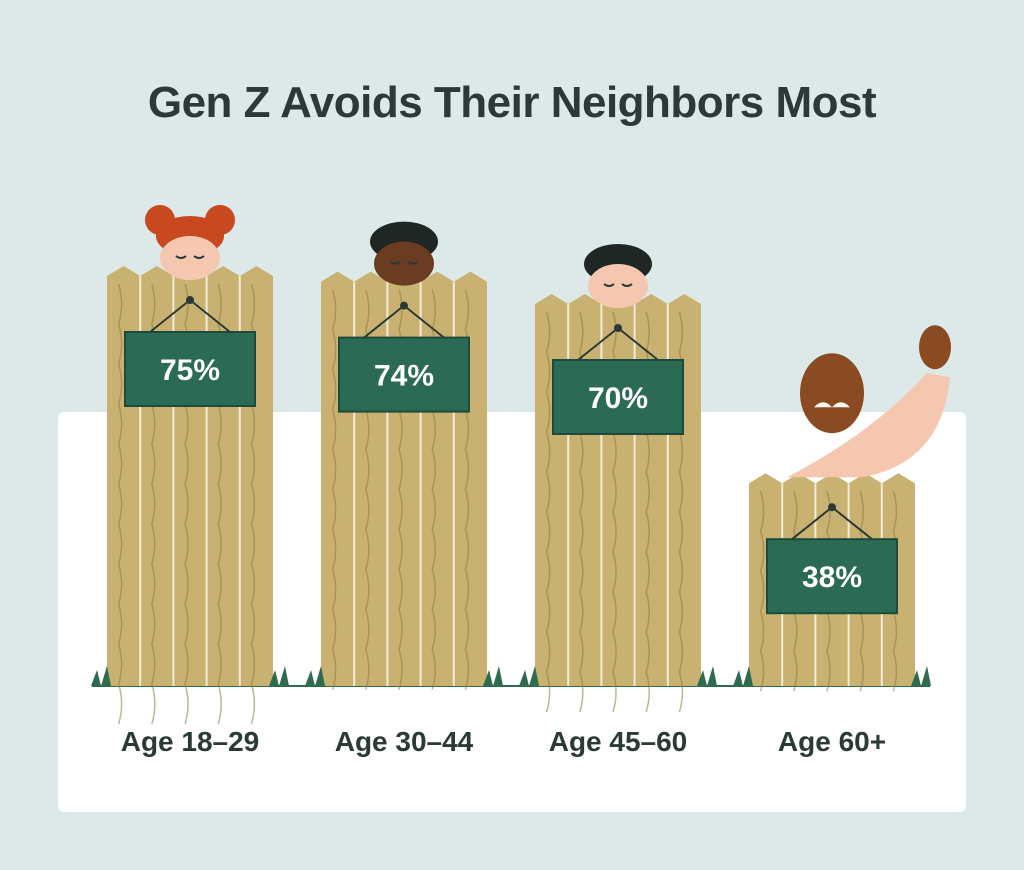 This screenshot has width=1024, height=870. I want to click on data-label: 70%, so click(618, 398).